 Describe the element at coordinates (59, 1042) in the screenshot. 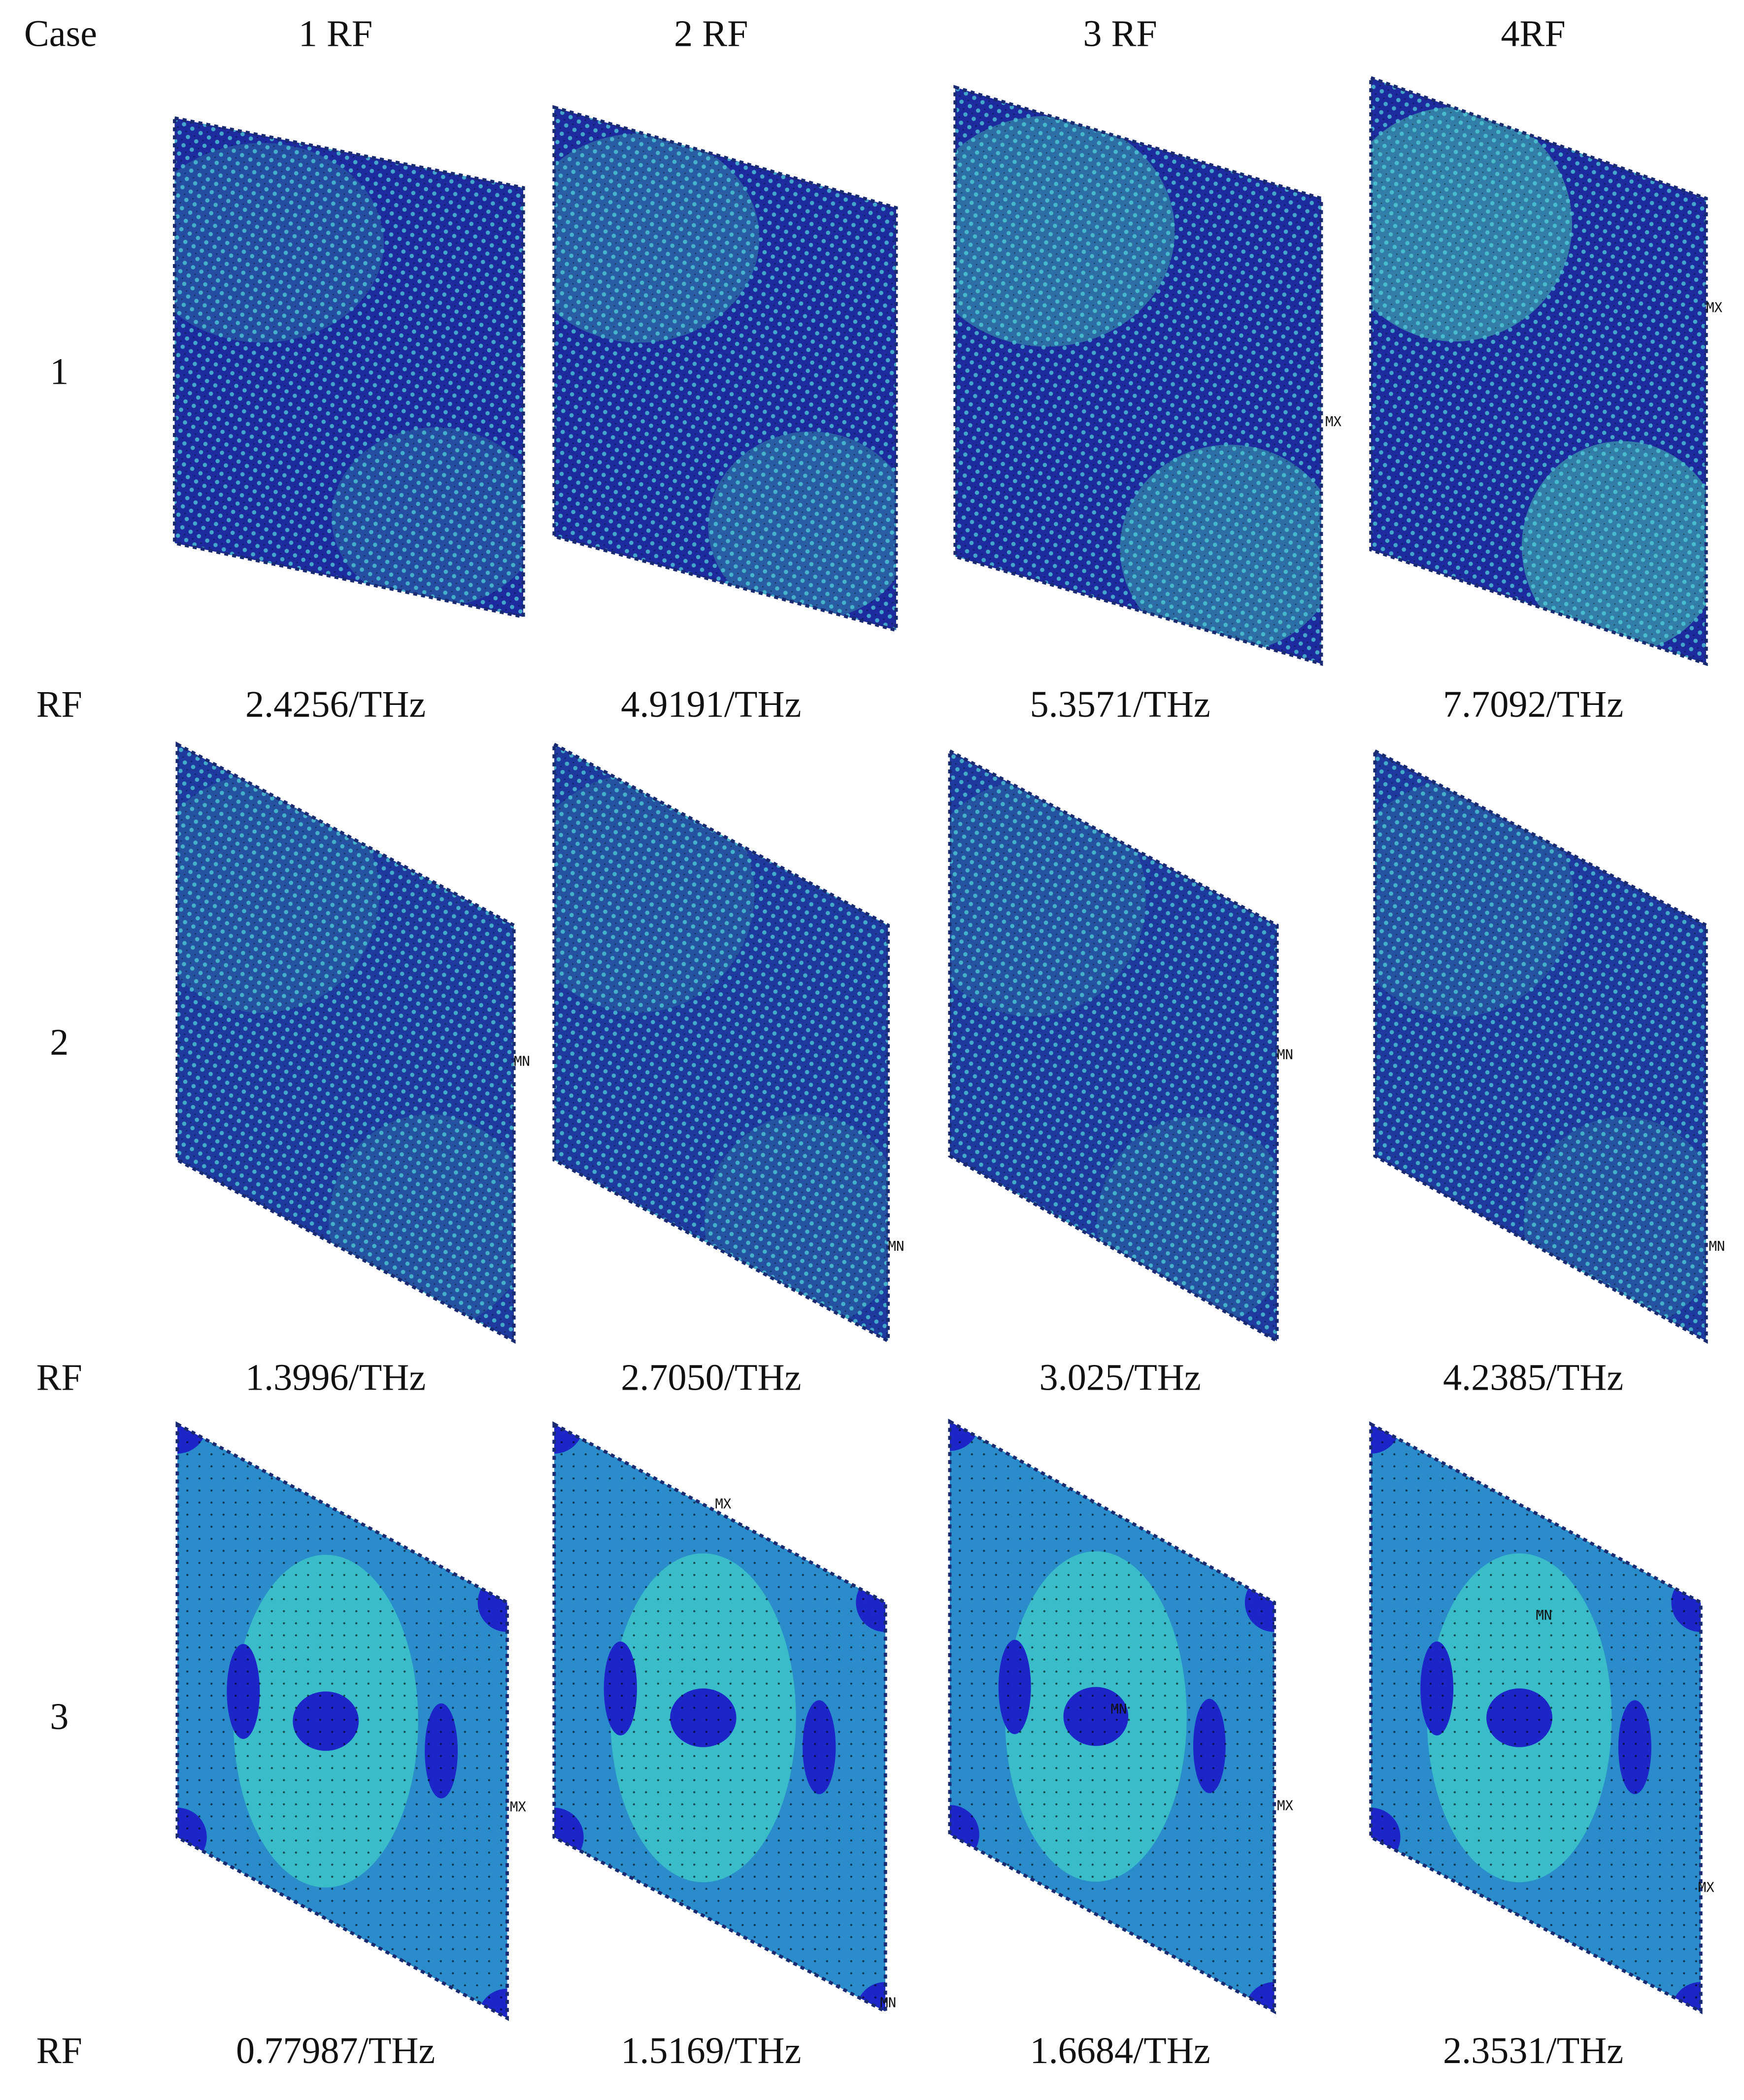

I see `case-label: 2` at that location.